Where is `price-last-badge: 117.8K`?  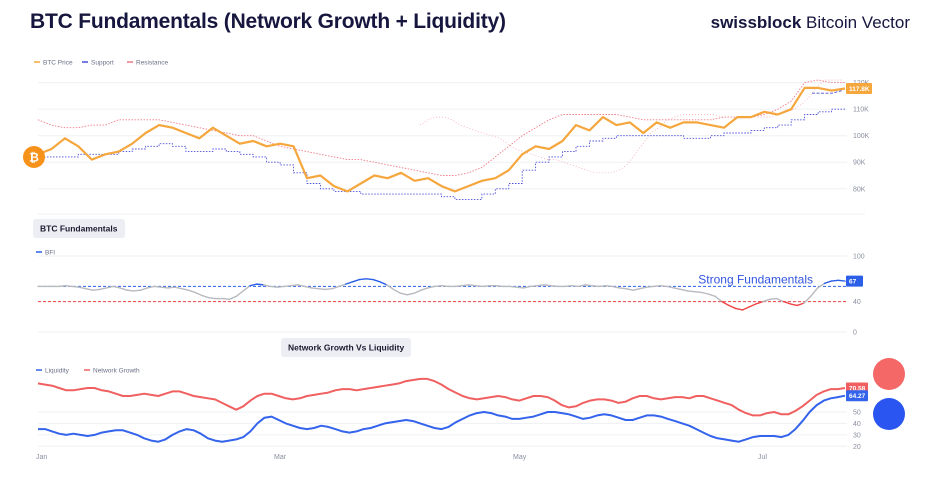
price-last-badge: 117.8K is located at coordinates (859, 89).